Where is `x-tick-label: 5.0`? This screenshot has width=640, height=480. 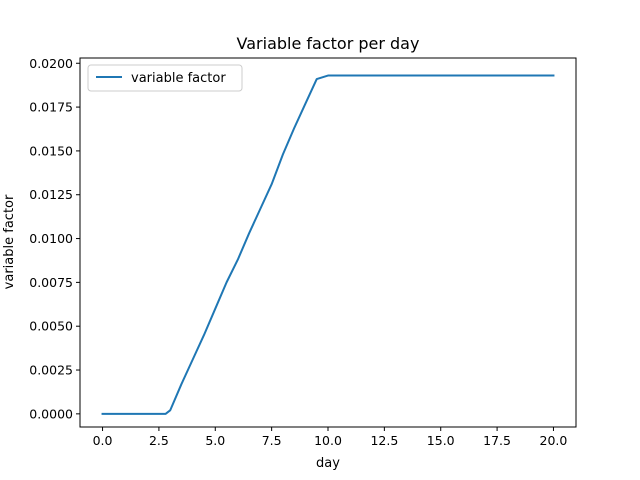 x-tick-label: 5.0 is located at coordinates (215, 440).